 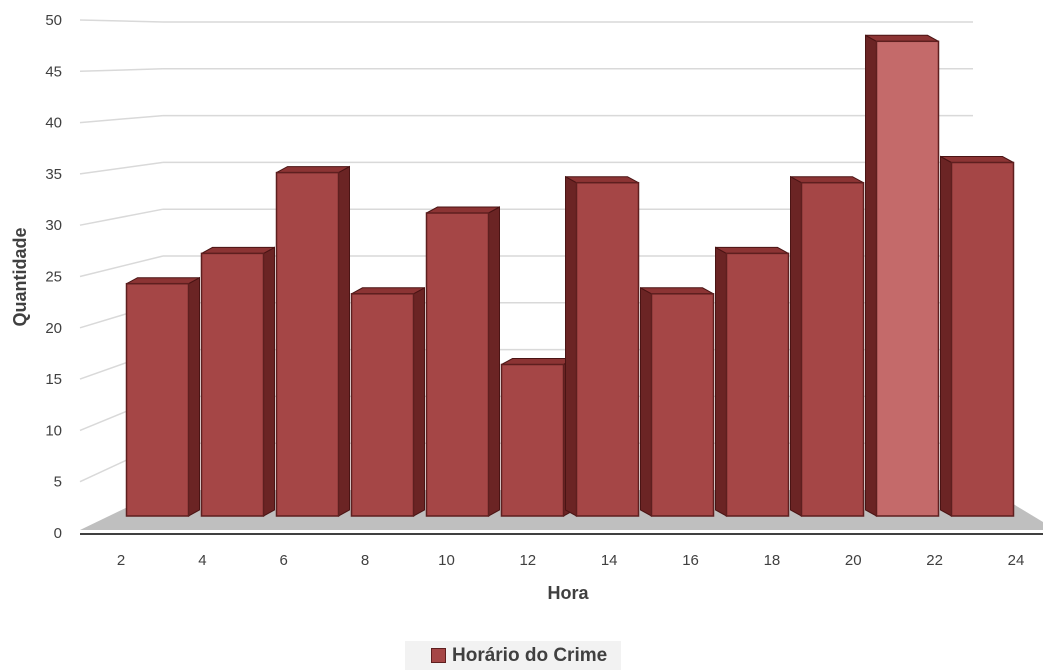 I want to click on y-tick-label: 0, so click(x=58, y=533).